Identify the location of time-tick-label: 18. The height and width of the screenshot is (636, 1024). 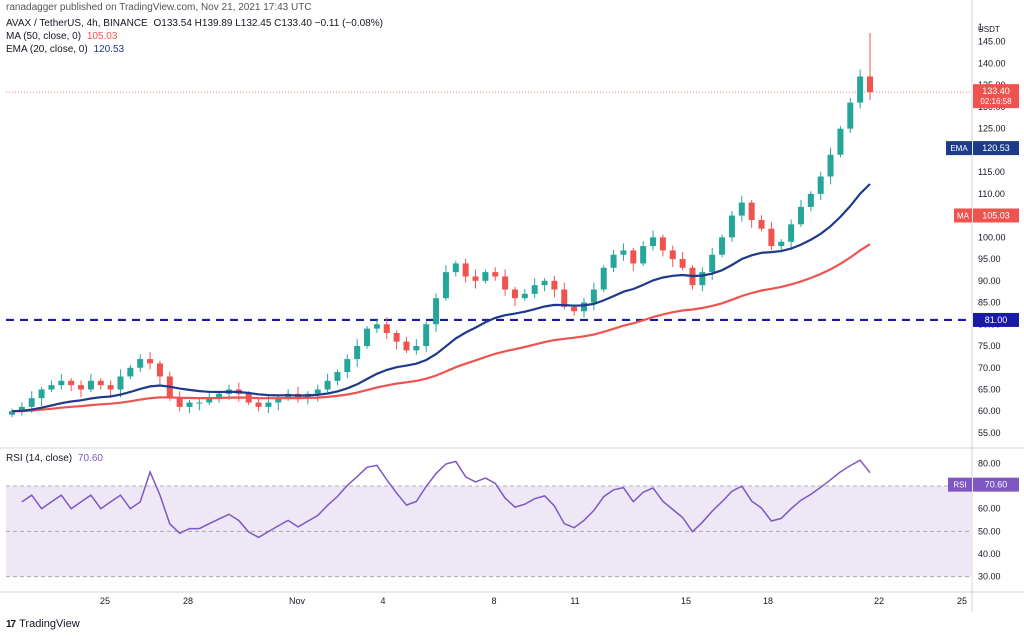
(768, 601).